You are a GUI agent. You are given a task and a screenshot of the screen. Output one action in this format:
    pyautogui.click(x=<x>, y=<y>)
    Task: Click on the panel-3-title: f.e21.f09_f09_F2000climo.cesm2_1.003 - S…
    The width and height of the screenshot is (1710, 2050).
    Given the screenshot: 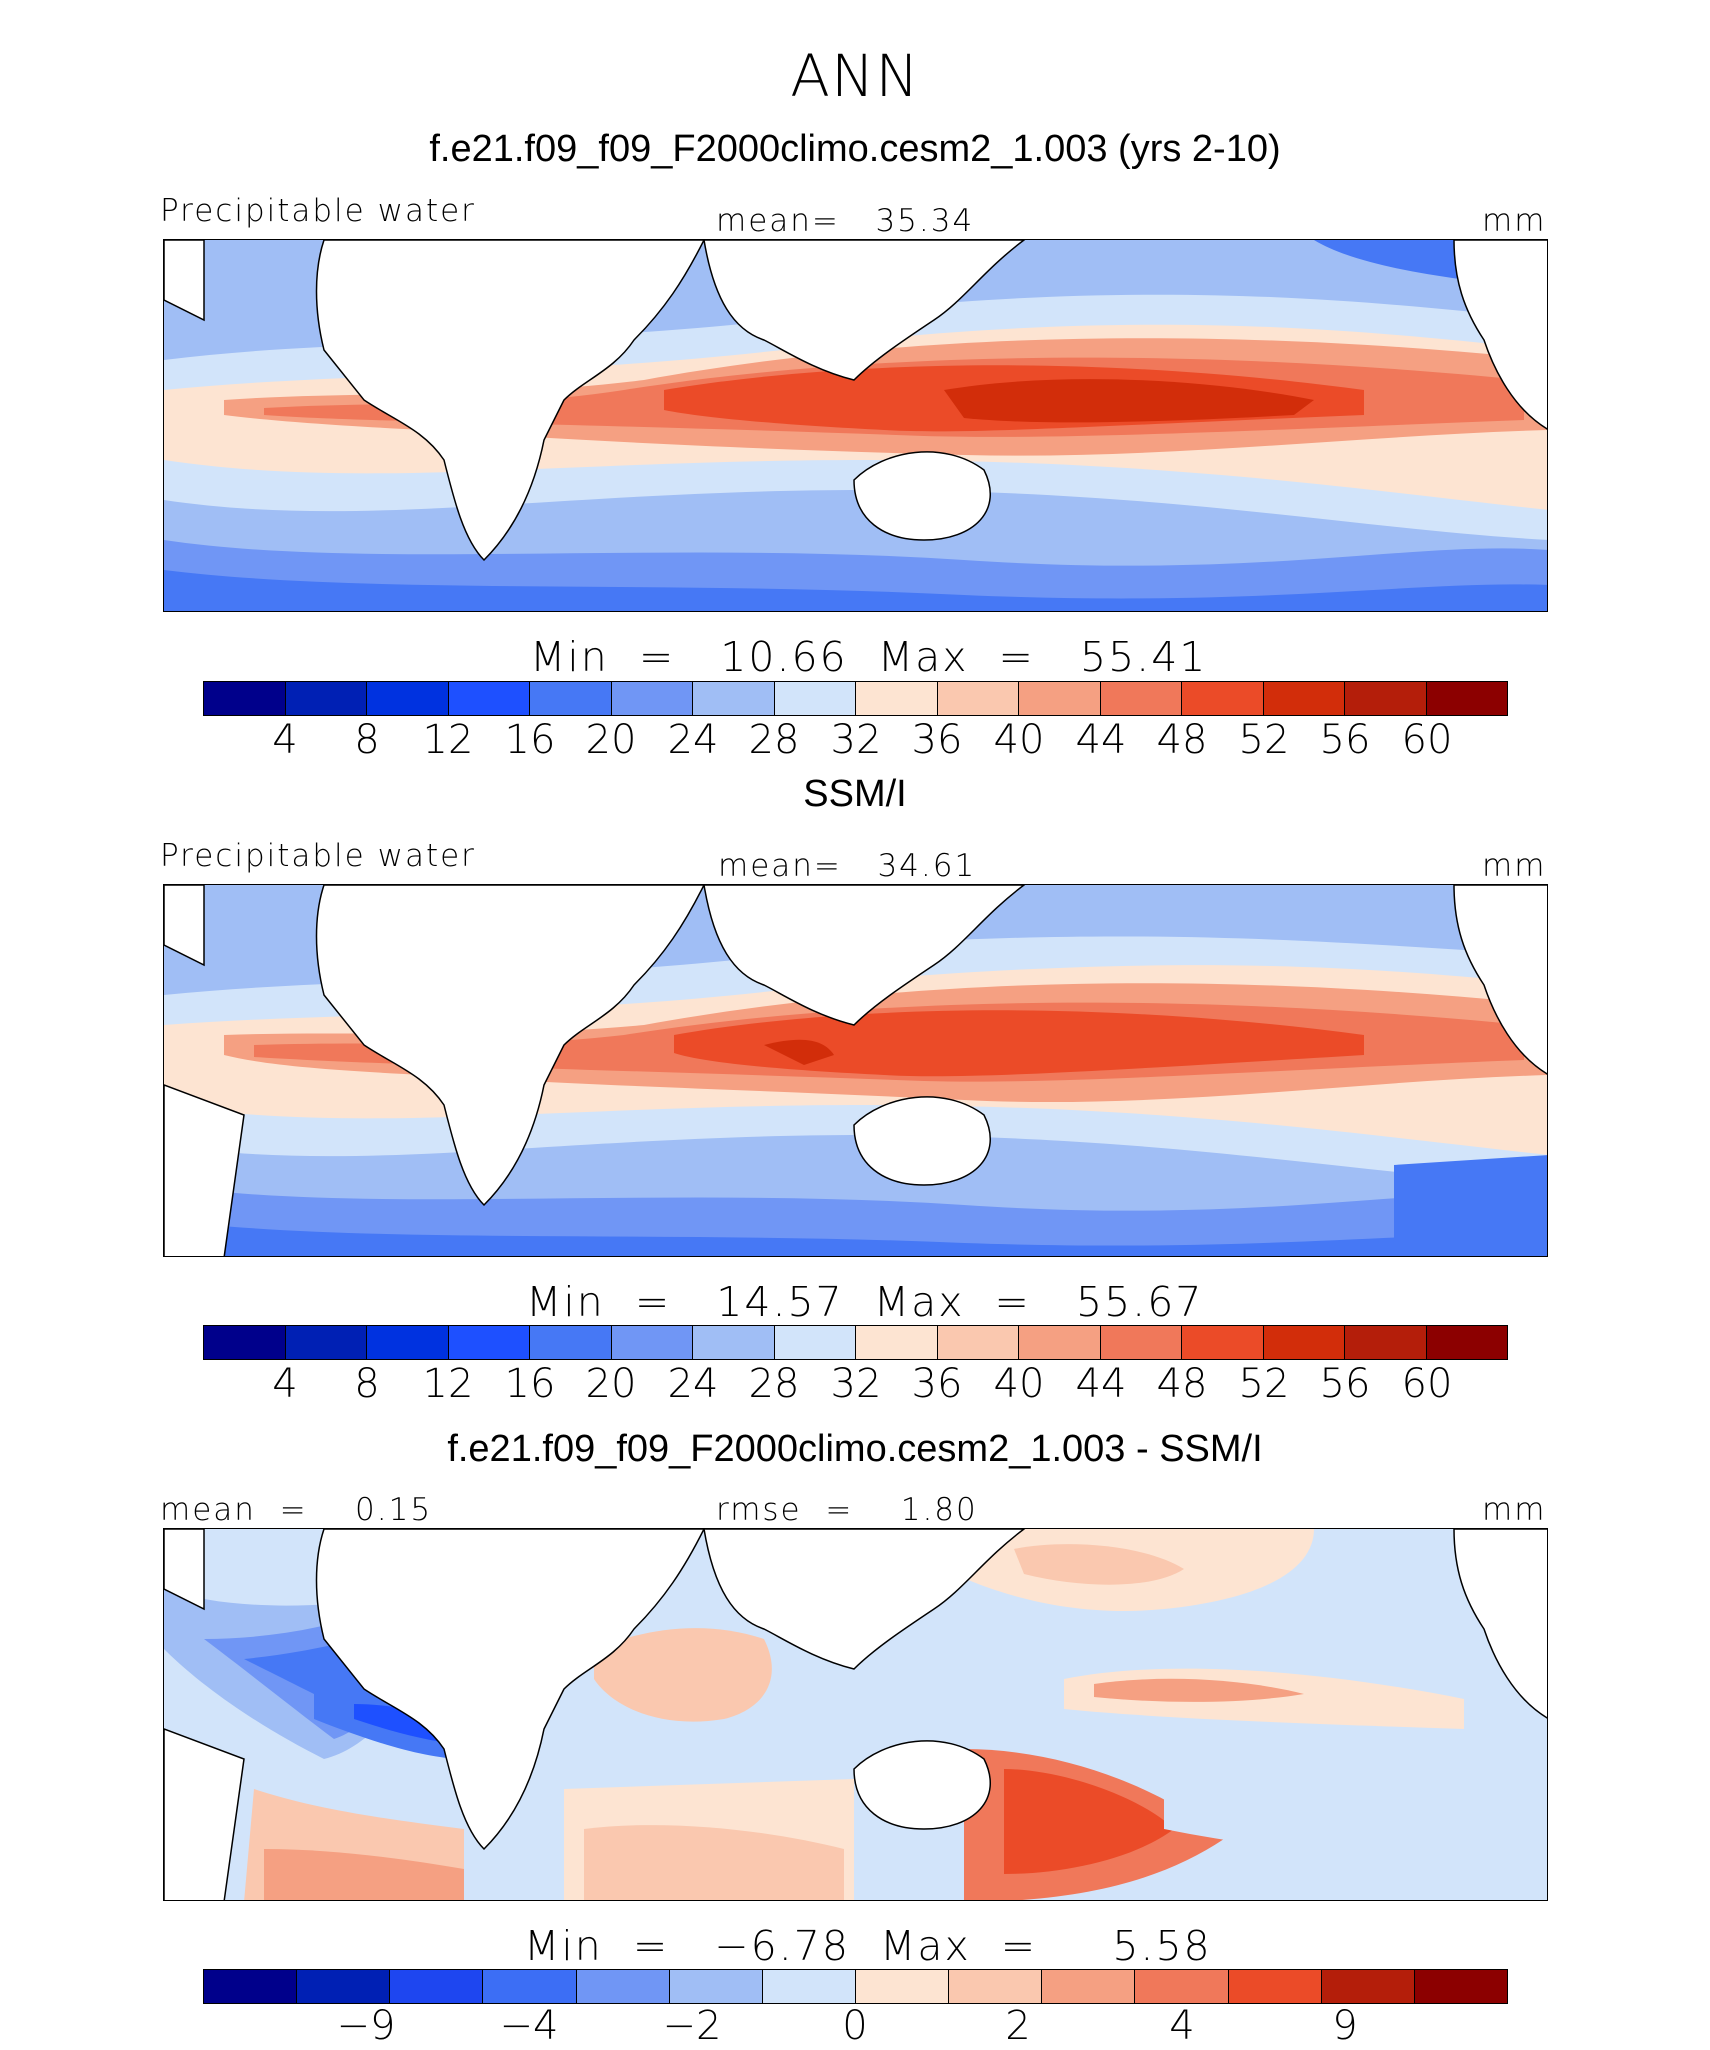 What is the action you would take?
    pyautogui.click(x=855, y=1449)
    